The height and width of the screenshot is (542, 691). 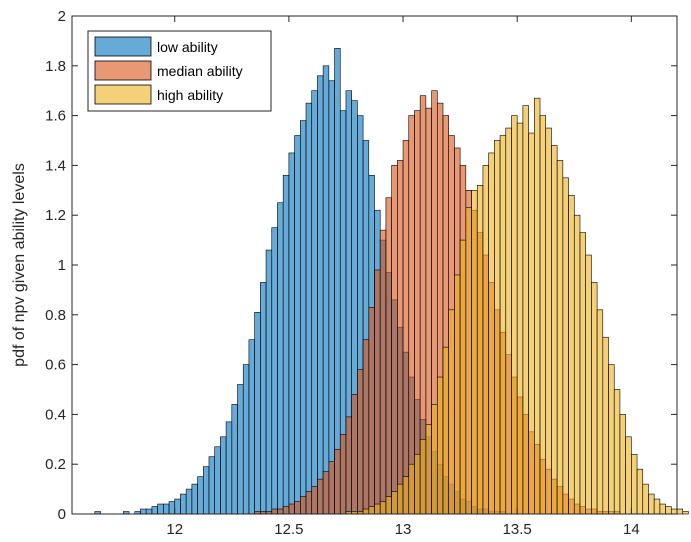 What do you see at coordinates (55, 365) in the screenshot?
I see `y-tick-label: 0.6` at bounding box center [55, 365].